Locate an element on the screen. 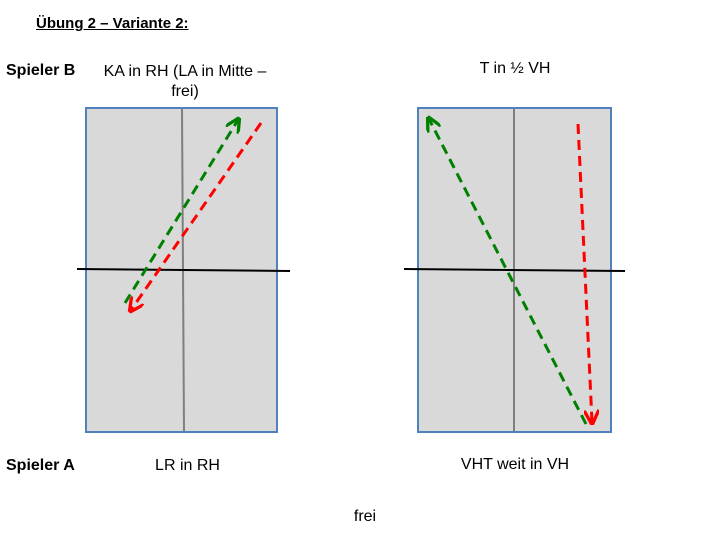 Image resolution: width=720 pixels, height=540 pixels. left-table-net is located at coordinates (183, 270).